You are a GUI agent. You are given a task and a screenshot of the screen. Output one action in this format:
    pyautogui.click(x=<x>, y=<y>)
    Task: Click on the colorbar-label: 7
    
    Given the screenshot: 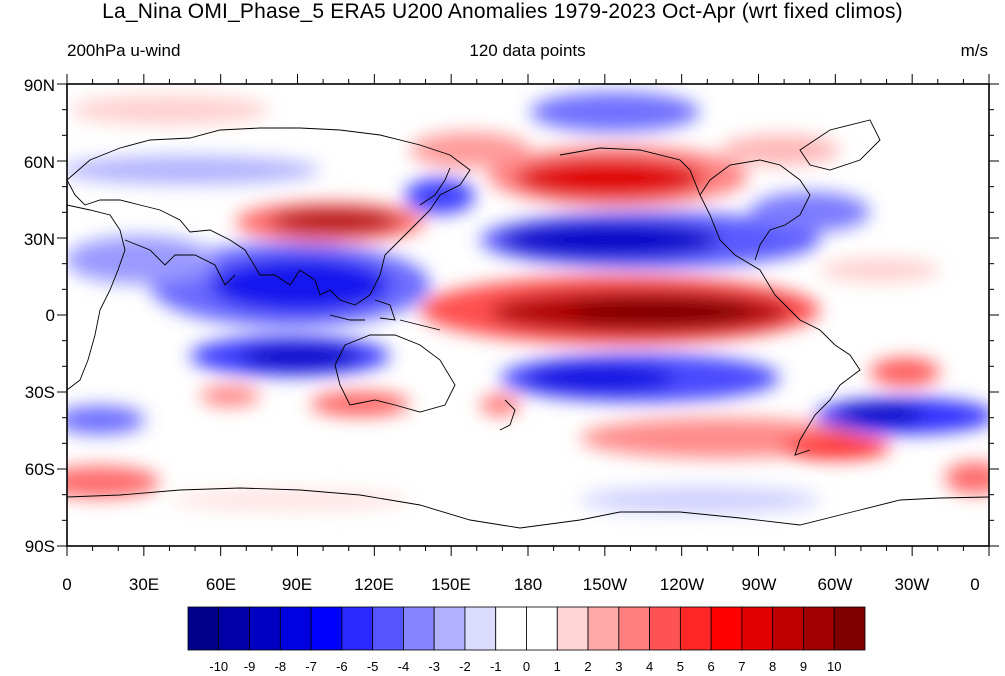 What is the action you would take?
    pyautogui.click(x=742, y=666)
    